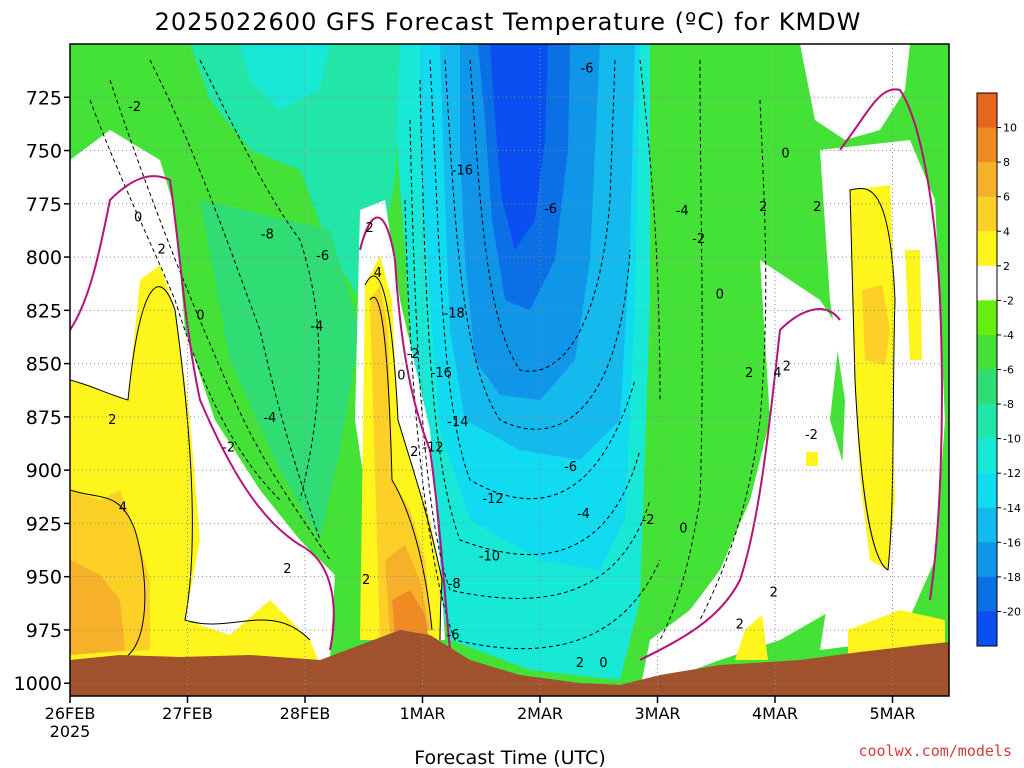  Describe the element at coordinates (657, 713) in the screenshot. I see `x-tick-label: 3MAR` at that location.